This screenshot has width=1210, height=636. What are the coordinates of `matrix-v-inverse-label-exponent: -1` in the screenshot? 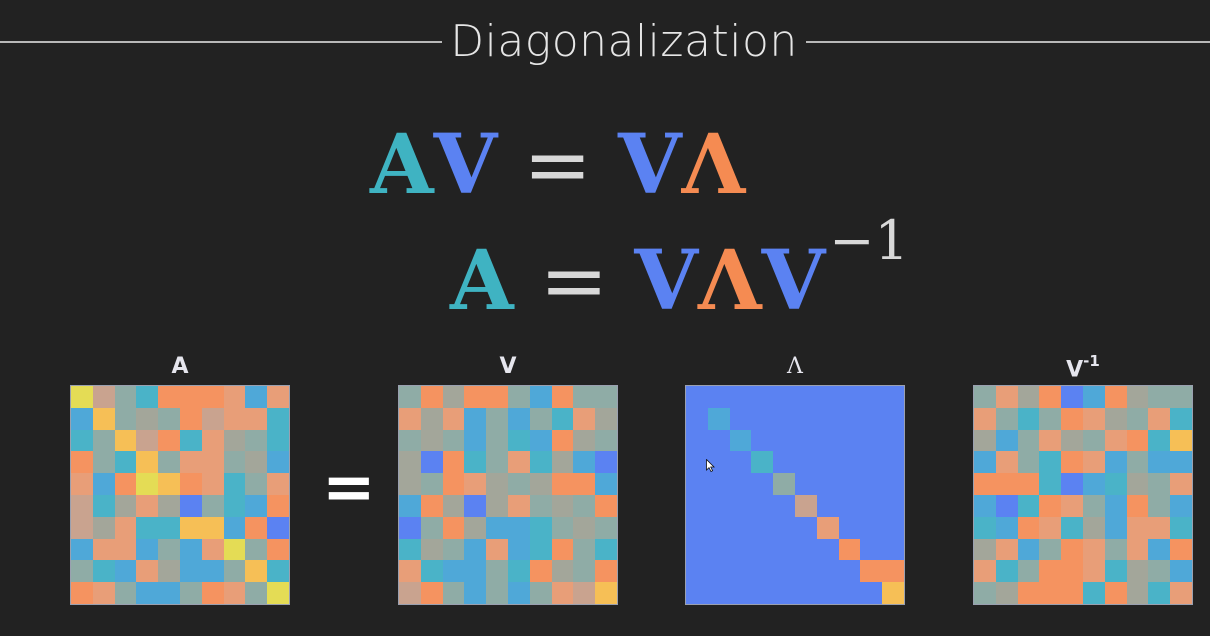 It's located at (1091, 361).